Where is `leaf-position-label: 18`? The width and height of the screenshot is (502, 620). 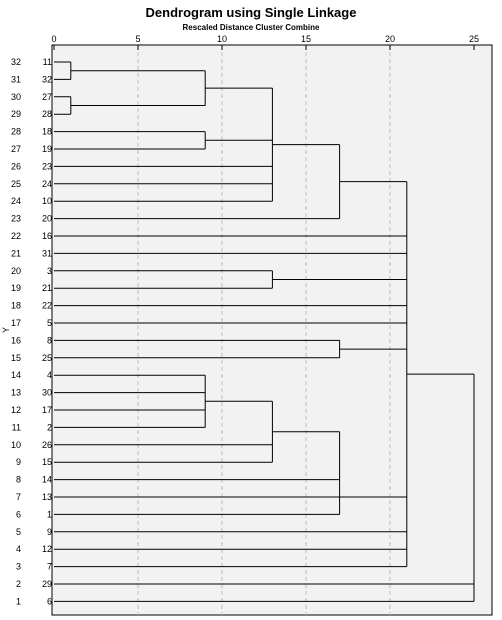 leaf-position-label: 18 is located at coordinates (16, 306).